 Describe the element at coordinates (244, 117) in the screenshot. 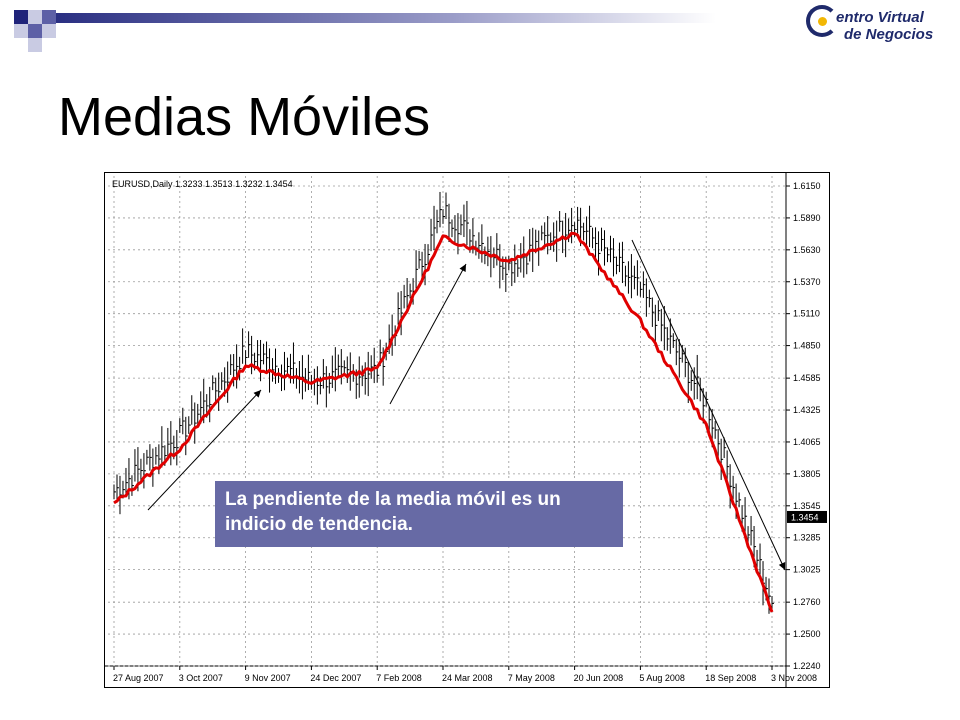

I see `slide-title: Medias Móviles` at that location.